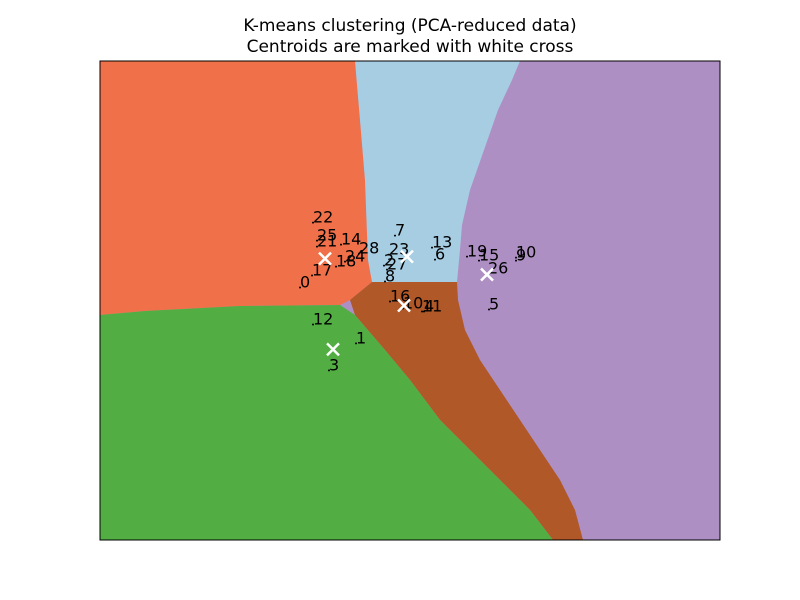  I want to click on chart-subtitle: Centroids are marked with white cross, so click(410, 47).